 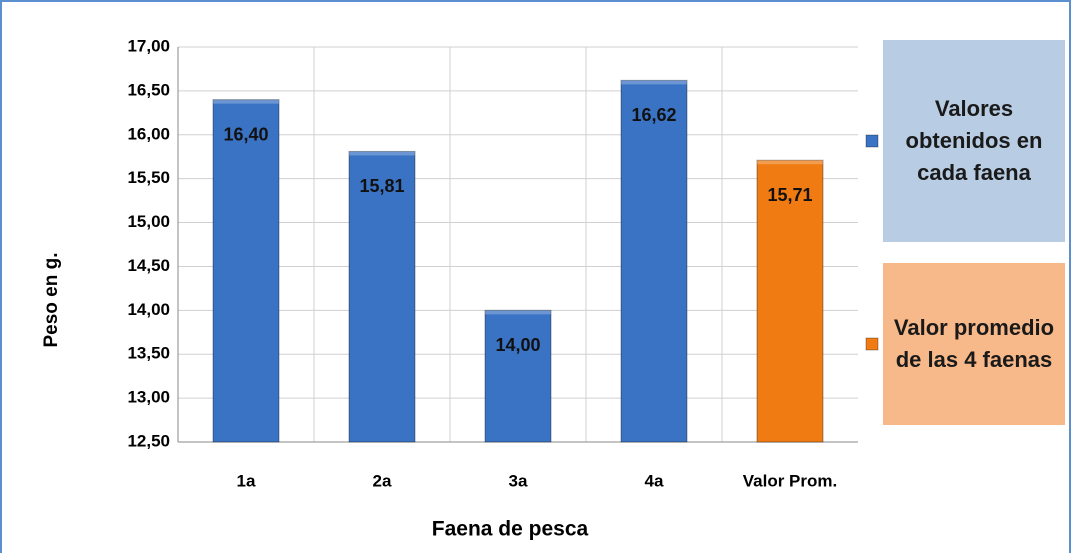 I want to click on x-tick-label: Valor Prom., so click(x=790, y=480).